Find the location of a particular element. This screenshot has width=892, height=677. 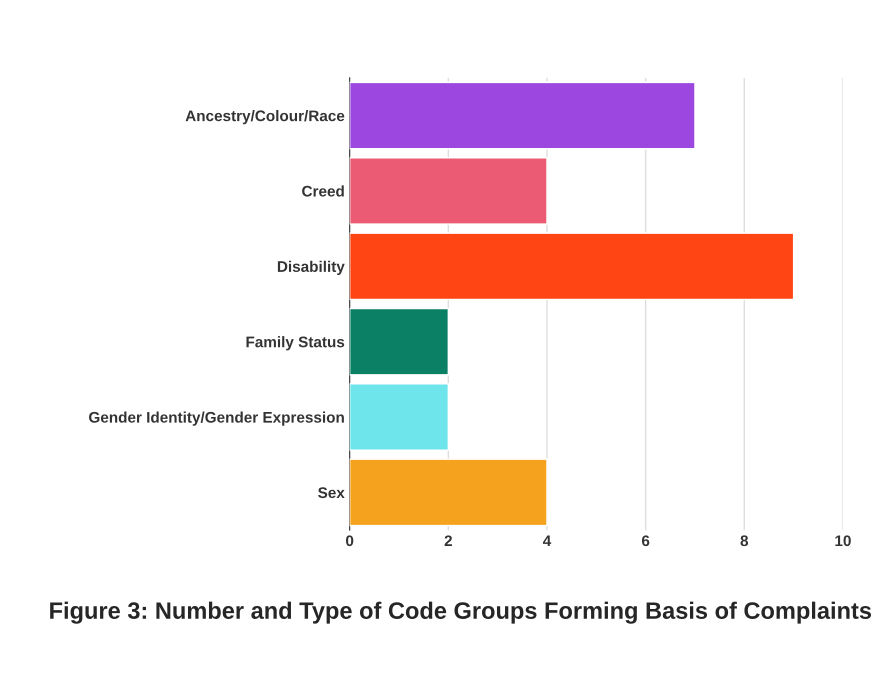

y-tick-label: Ancestry/Colour/Race is located at coordinates (265, 117).